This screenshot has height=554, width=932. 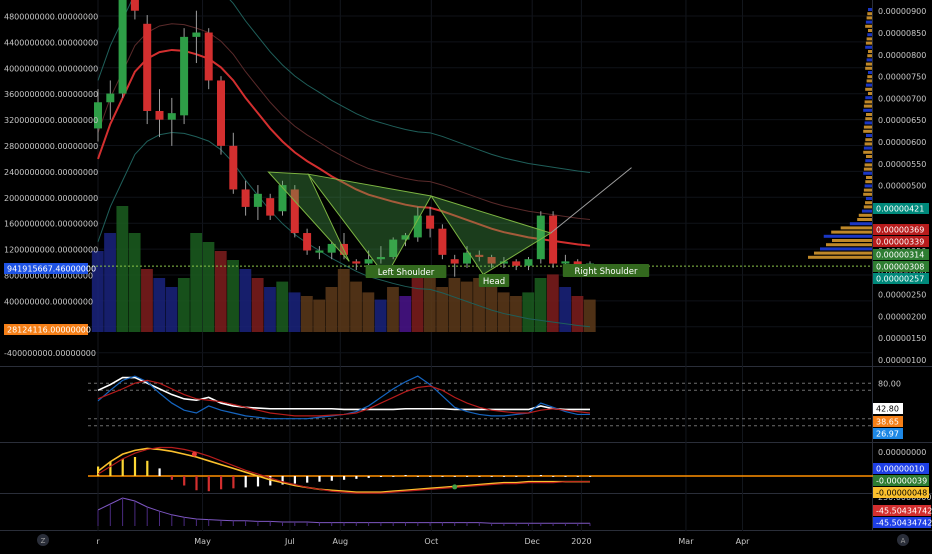 I want to click on value-badge-label: 0.00000308, so click(x=900, y=267).